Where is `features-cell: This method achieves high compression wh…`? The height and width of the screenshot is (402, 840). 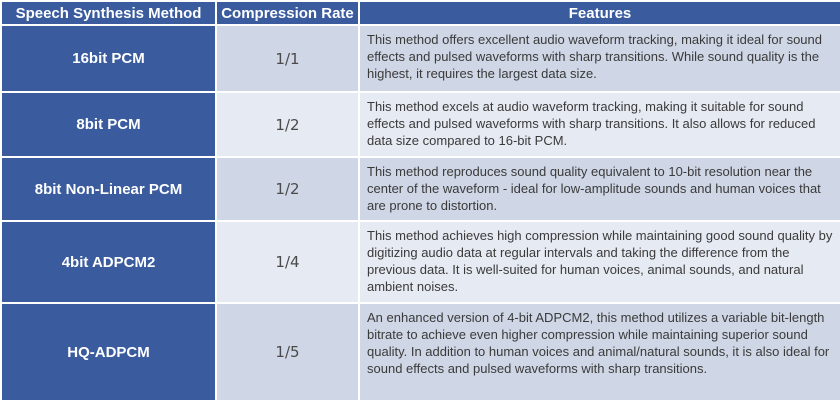
features-cell: This method achieves high compression wh… is located at coordinates (599, 262).